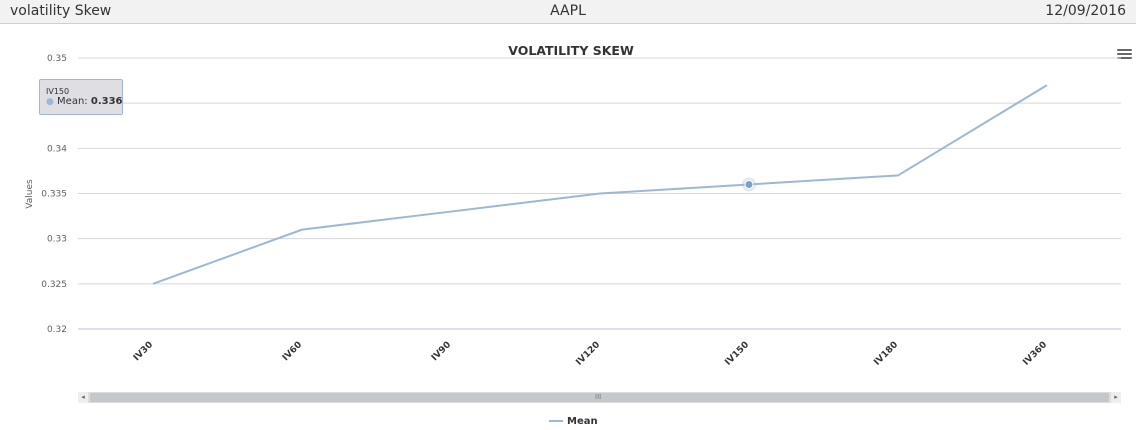 The height and width of the screenshot is (430, 1136). What do you see at coordinates (737, 354) in the screenshot?
I see `x-tick-label: IV150` at bounding box center [737, 354].